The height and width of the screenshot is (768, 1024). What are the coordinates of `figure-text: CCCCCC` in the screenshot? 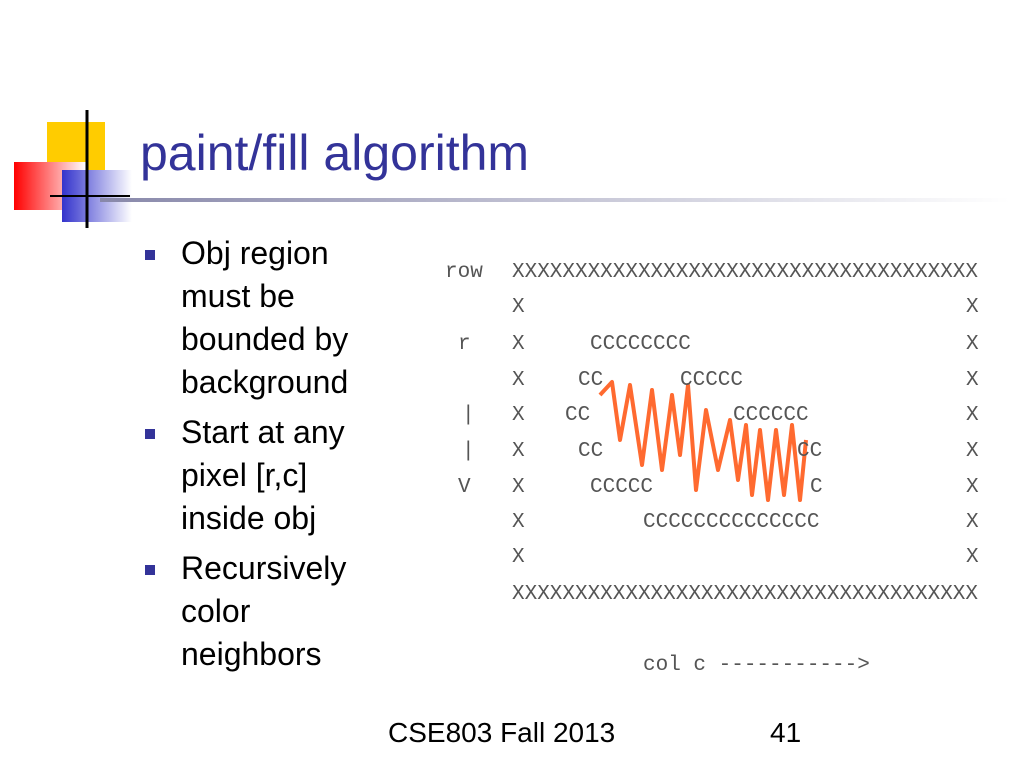 It's located at (771, 415).